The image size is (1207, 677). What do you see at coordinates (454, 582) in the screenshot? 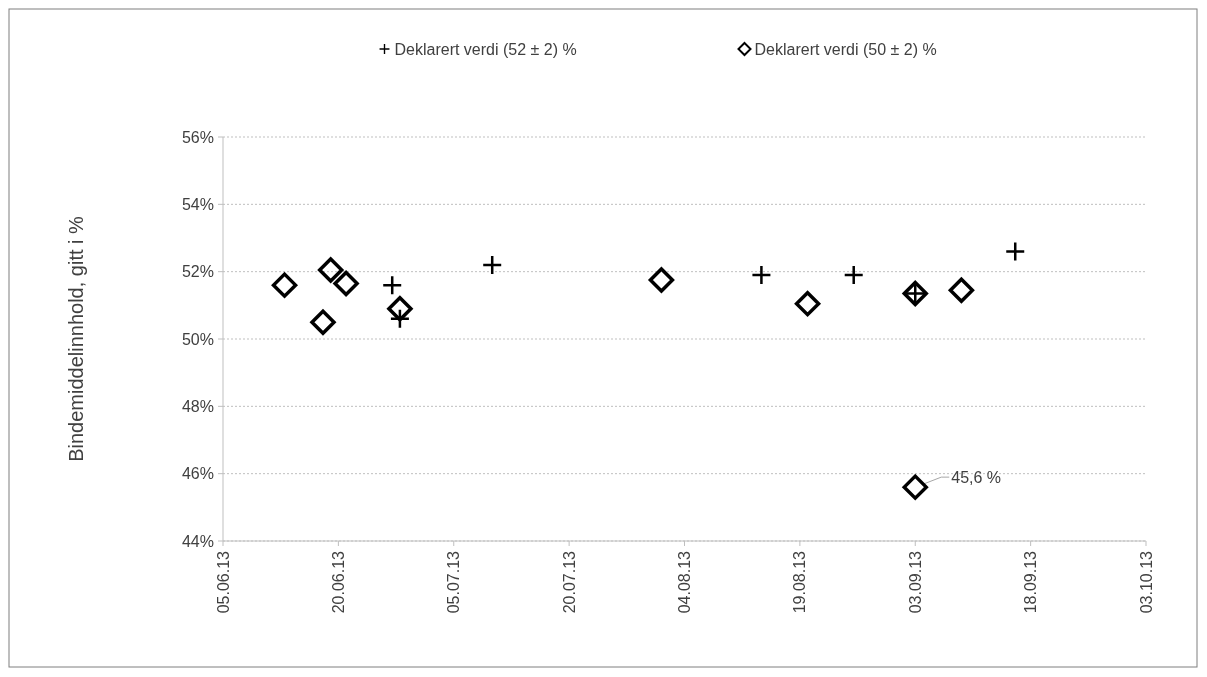
I see `x-tick-label: 05.07.13` at bounding box center [454, 582].